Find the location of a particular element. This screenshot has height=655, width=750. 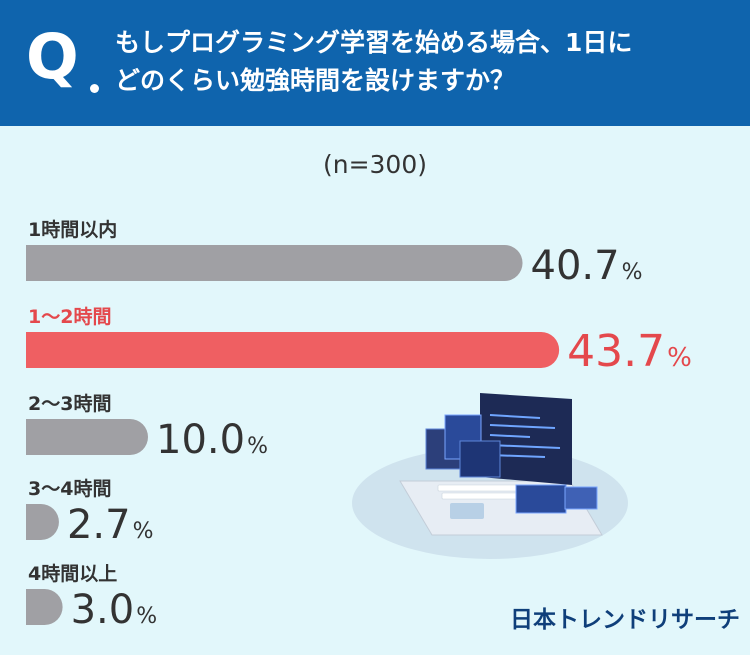

category-label: 4時間以上 is located at coordinates (72, 574).